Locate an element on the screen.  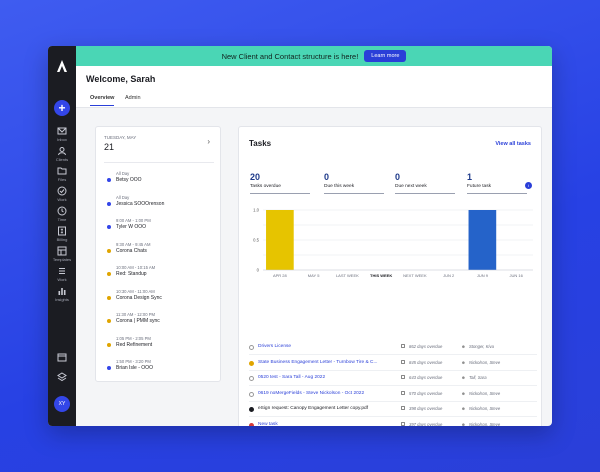
learn-more-button: Learn more is located at coordinates (385, 56).